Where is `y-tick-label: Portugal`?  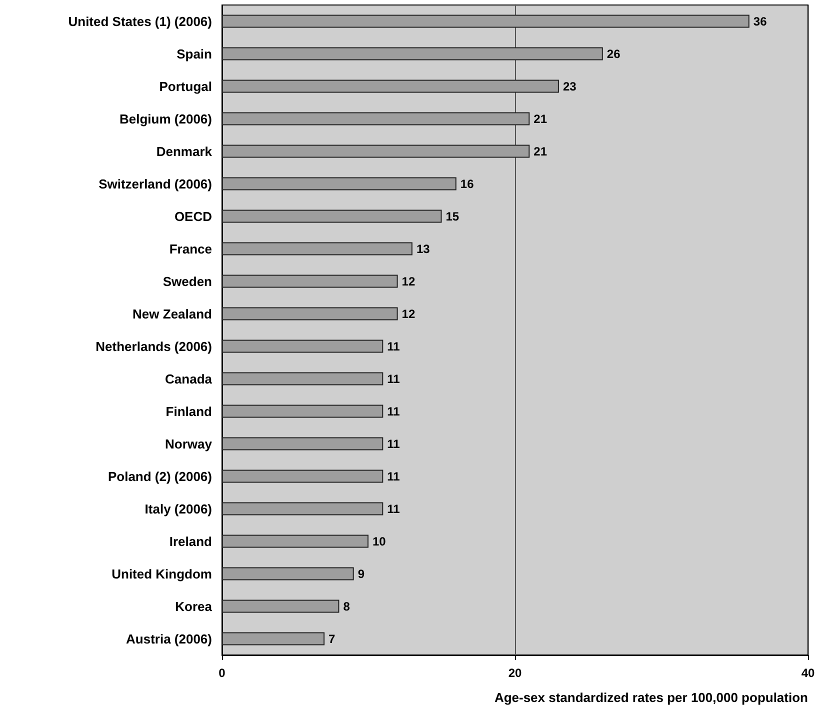 y-tick-label: Portugal is located at coordinates (185, 86).